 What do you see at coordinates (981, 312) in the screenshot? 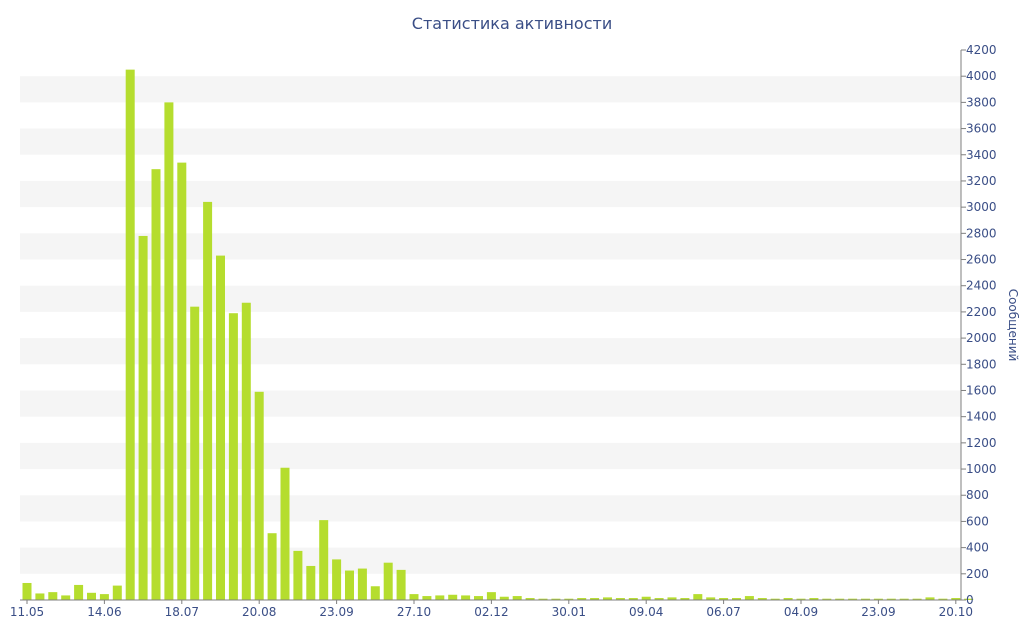
I see `y-tick-label: 2200` at bounding box center [981, 312].